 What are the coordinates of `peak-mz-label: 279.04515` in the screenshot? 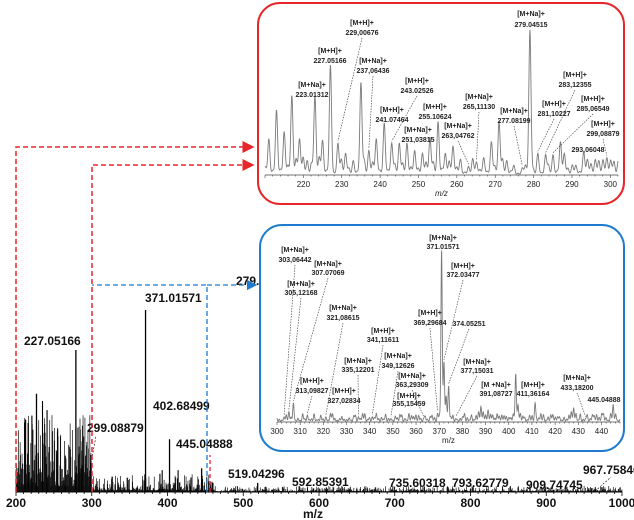 It's located at (530, 25).